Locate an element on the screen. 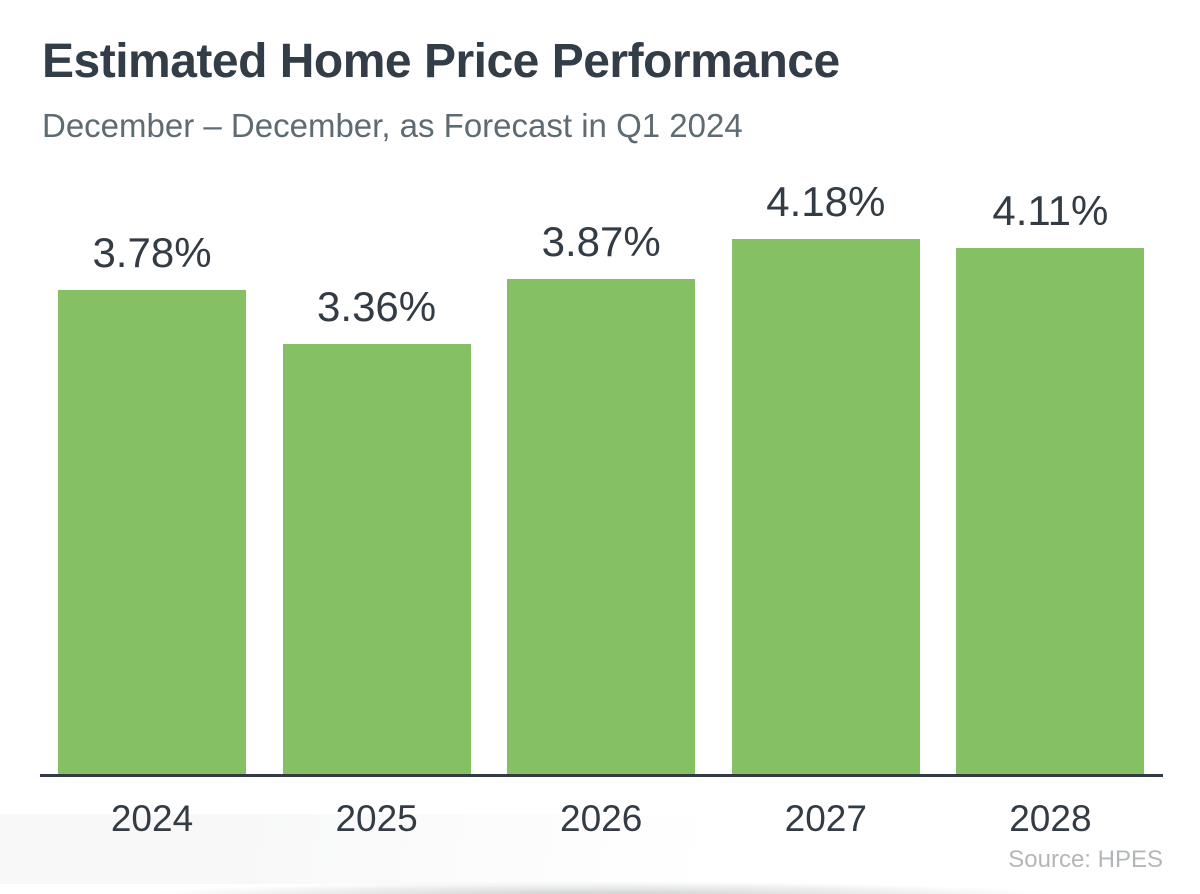 The width and height of the screenshot is (1200, 894). source-note: Source: HPES is located at coordinates (1085, 859).